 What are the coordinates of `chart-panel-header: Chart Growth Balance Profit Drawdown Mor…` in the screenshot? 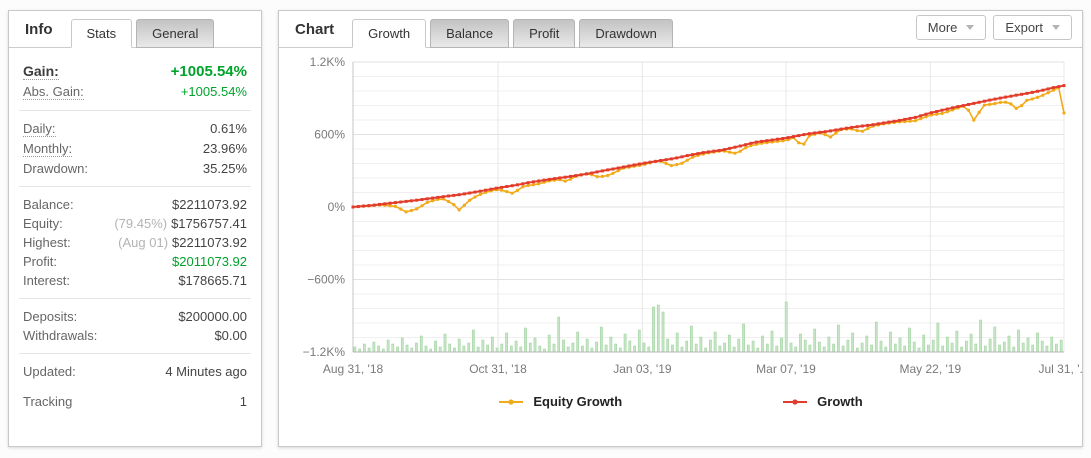 It's located at (680, 29).